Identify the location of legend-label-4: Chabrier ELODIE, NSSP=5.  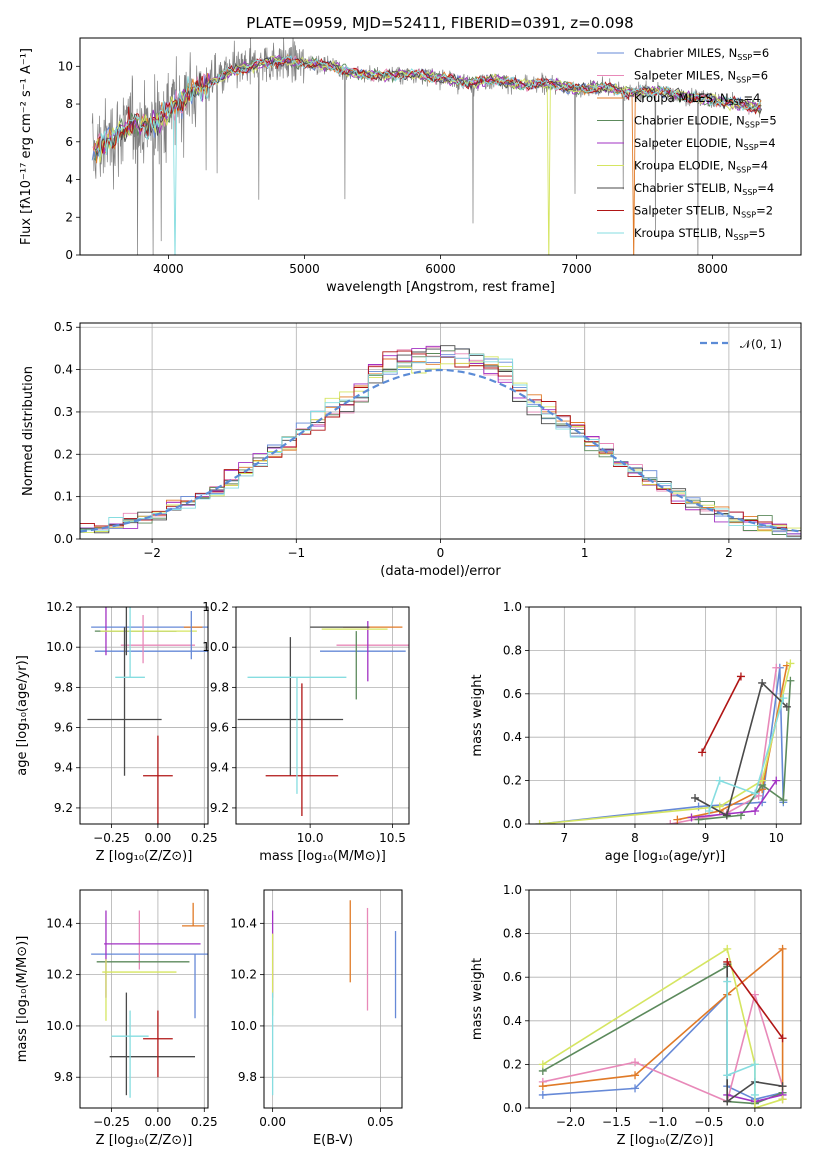
(705, 122).